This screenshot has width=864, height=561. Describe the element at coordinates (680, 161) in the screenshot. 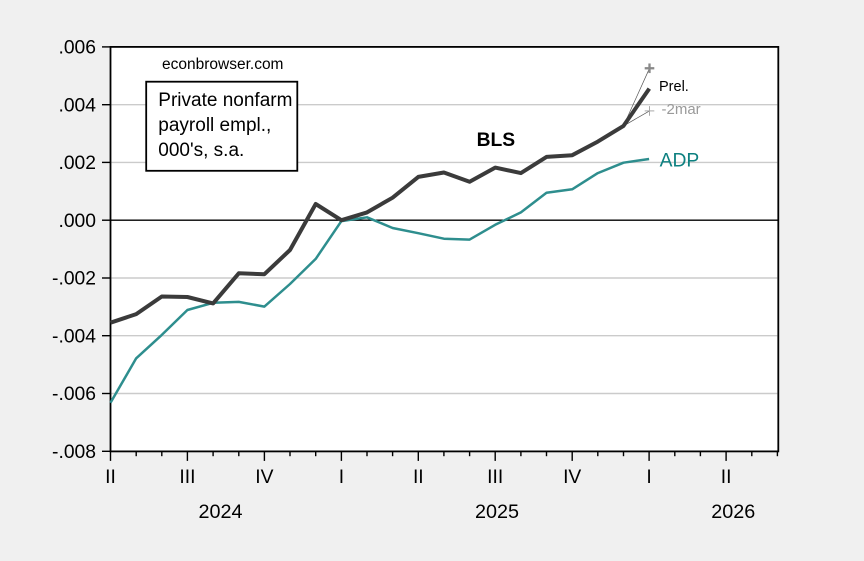

I see `svg-text: ADP` at that location.